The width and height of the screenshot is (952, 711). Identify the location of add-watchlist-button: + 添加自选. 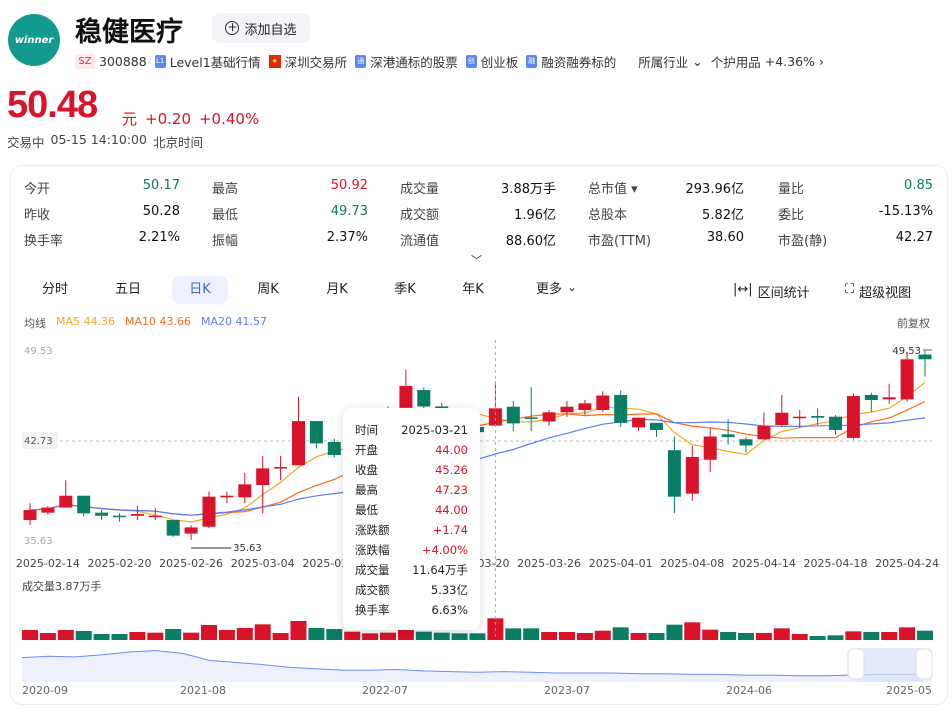
(261, 28).